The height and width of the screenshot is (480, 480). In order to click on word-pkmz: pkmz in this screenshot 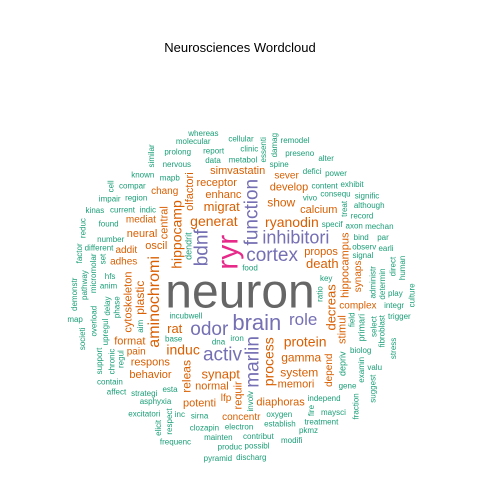, I will do `click(308, 430)`.